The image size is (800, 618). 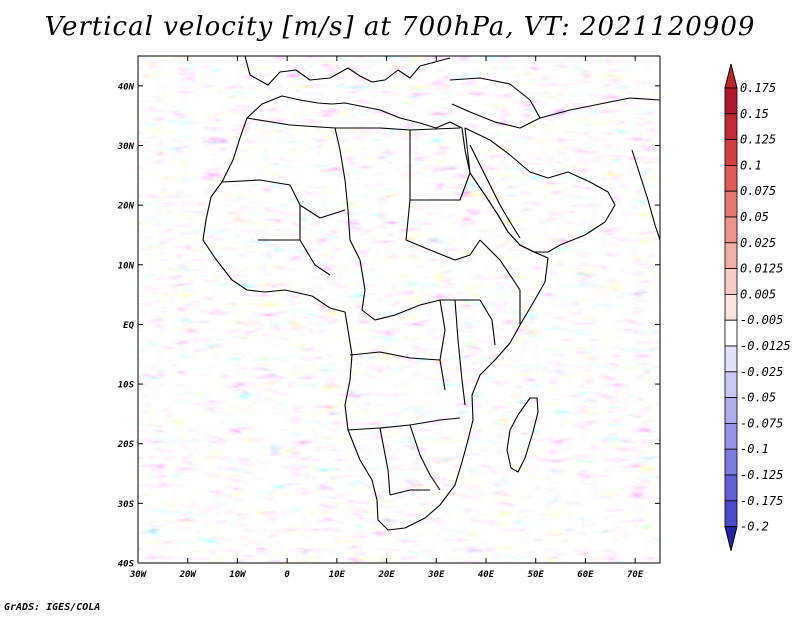 What do you see at coordinates (758, 294) in the screenshot?
I see `colorbar-label: 0.005` at bounding box center [758, 294].